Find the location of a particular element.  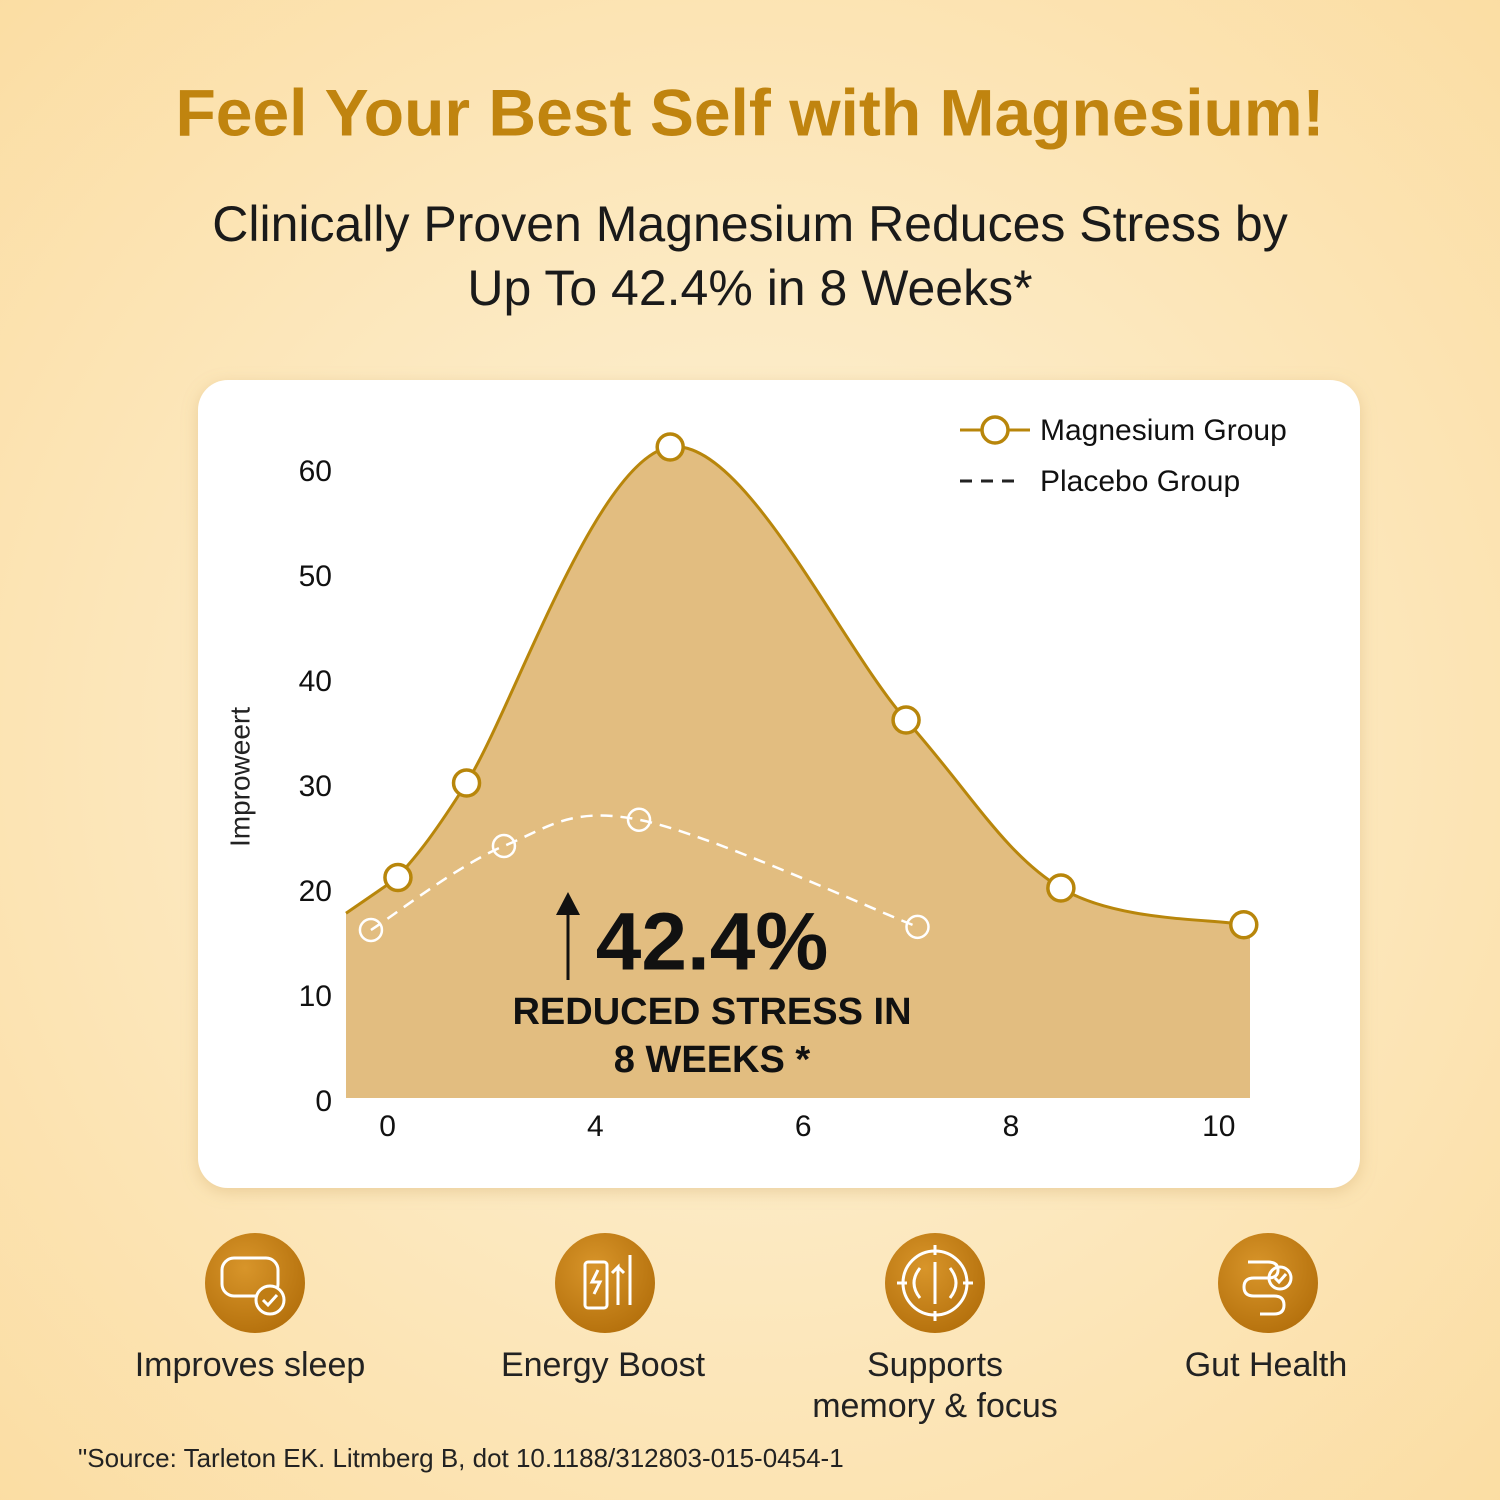

y-tick-label: 40 is located at coordinates (315, 681).